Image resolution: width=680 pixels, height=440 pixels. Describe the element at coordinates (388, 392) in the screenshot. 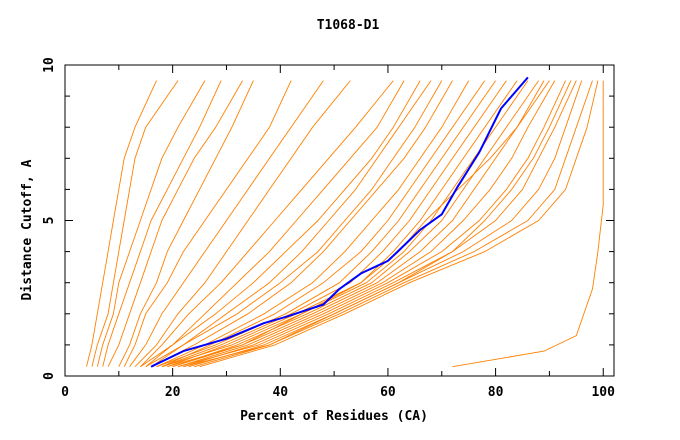

I see `x-tick-label: 60` at that location.